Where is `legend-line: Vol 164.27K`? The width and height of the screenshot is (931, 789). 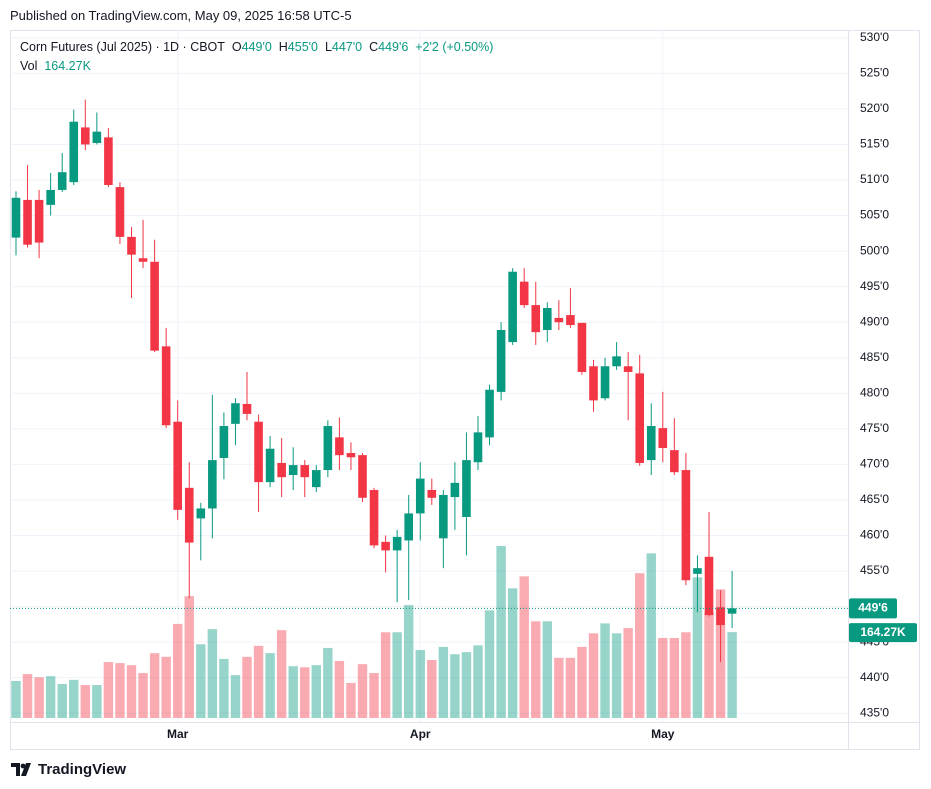
legend-line: Vol 164.27K is located at coordinates (256, 66).